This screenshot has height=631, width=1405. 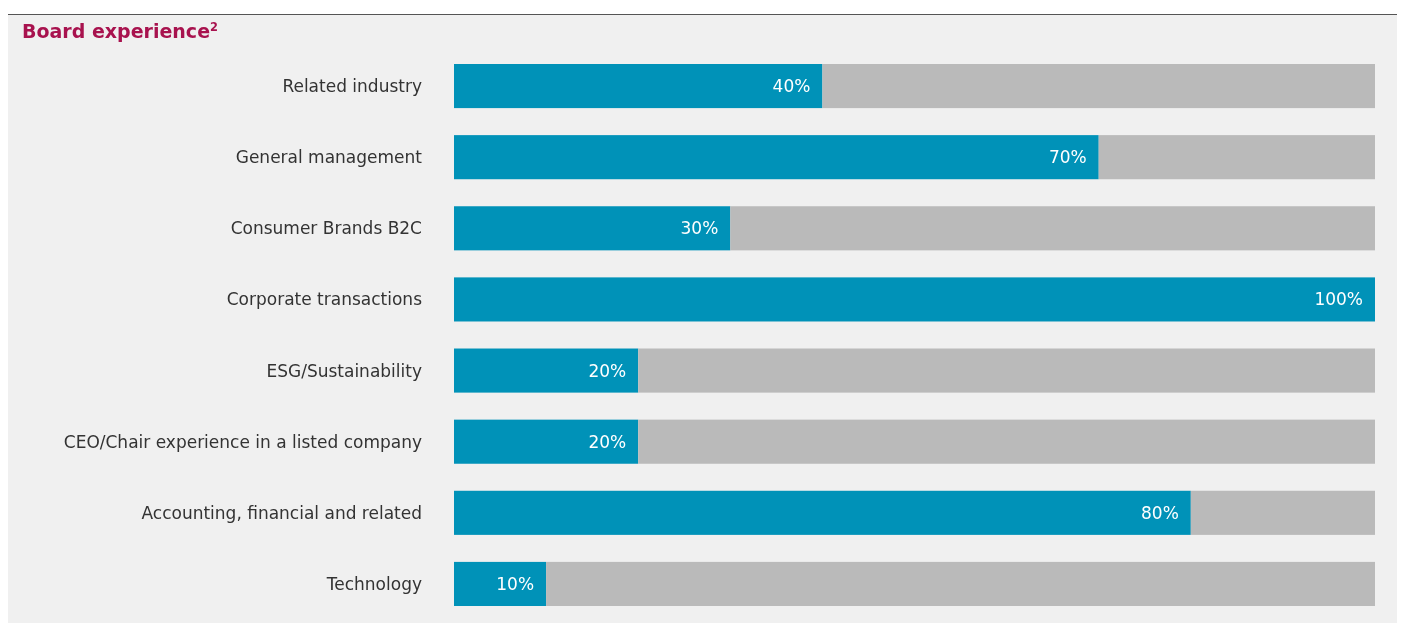 What do you see at coordinates (242, 441) in the screenshot?
I see `y-tick-label: CEO/Chair experience in a listed company` at bounding box center [242, 441].